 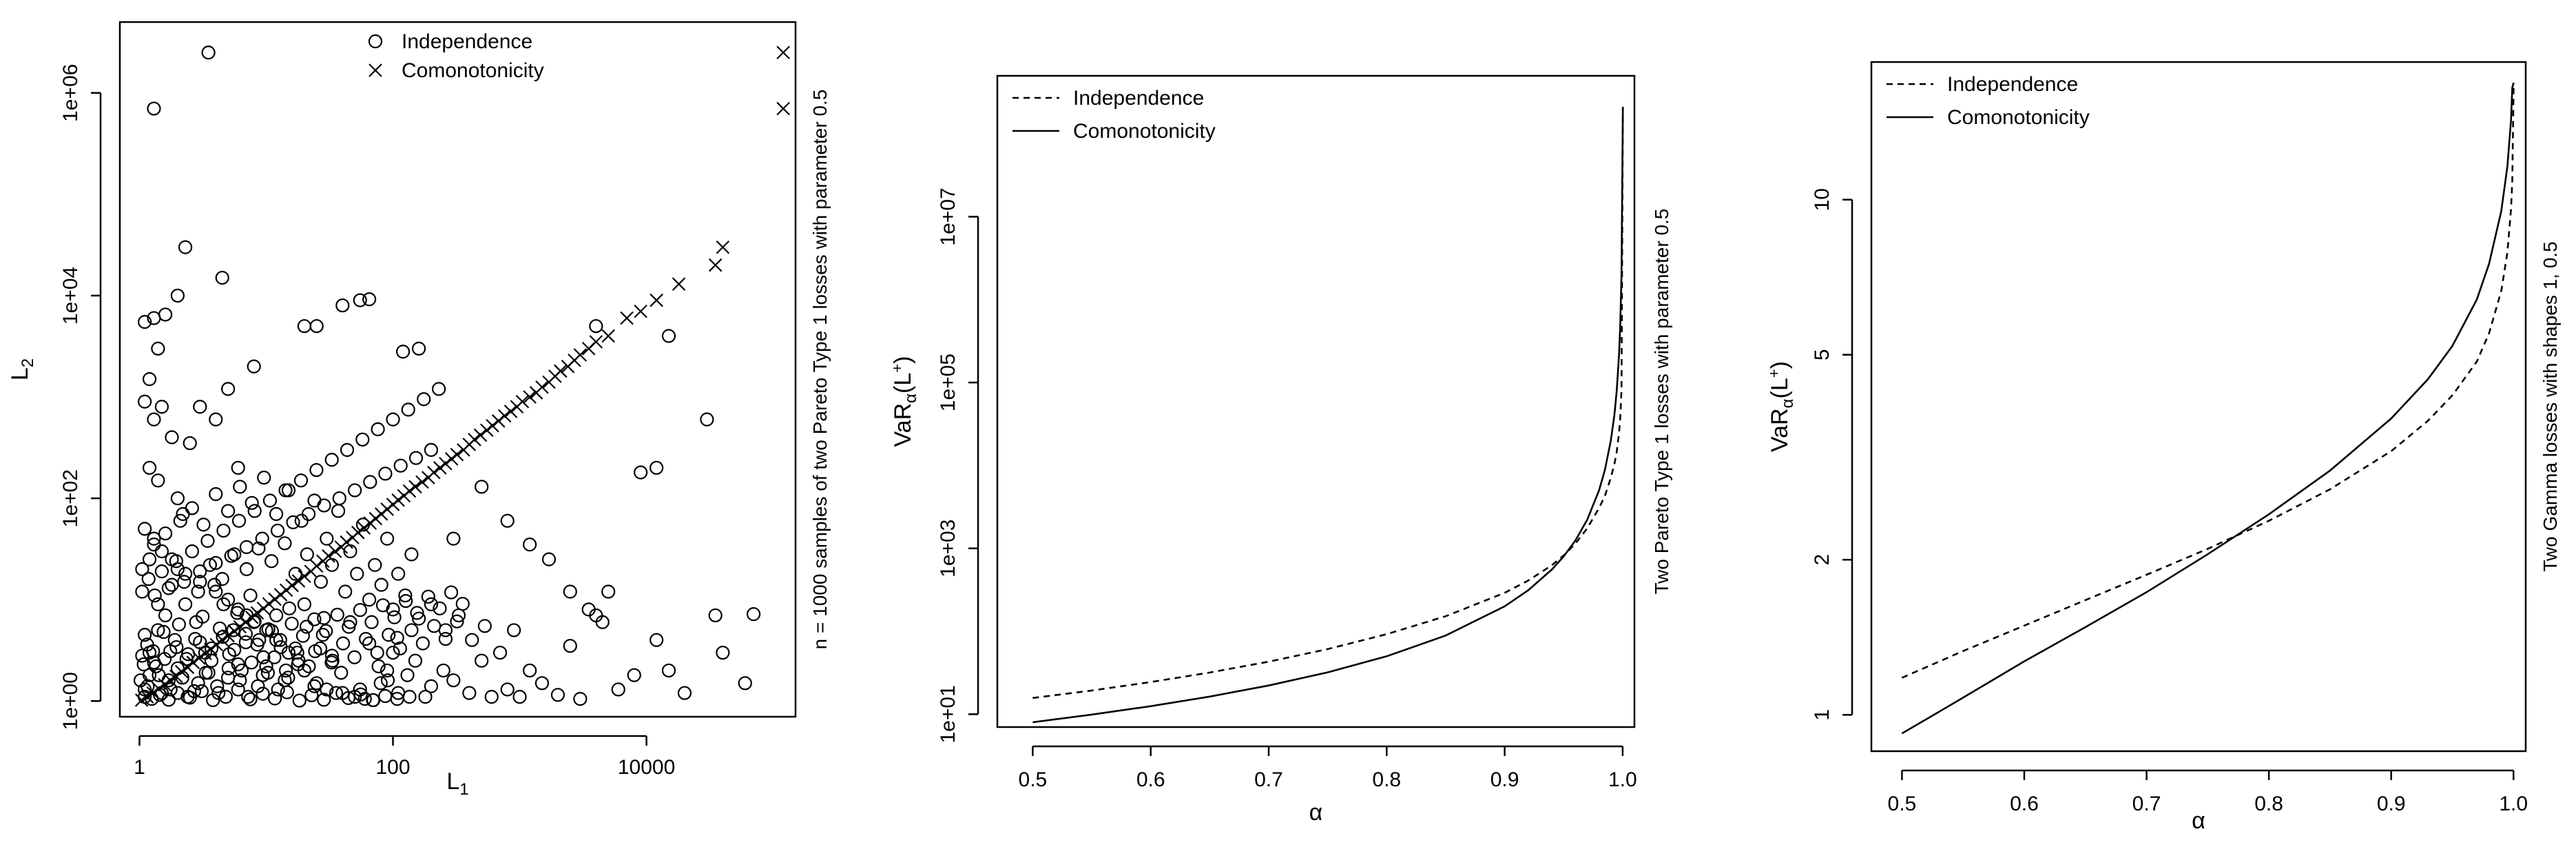 What do you see at coordinates (898, 368) in the screenshot?
I see `y-axis-label-superscript: +` at bounding box center [898, 368].